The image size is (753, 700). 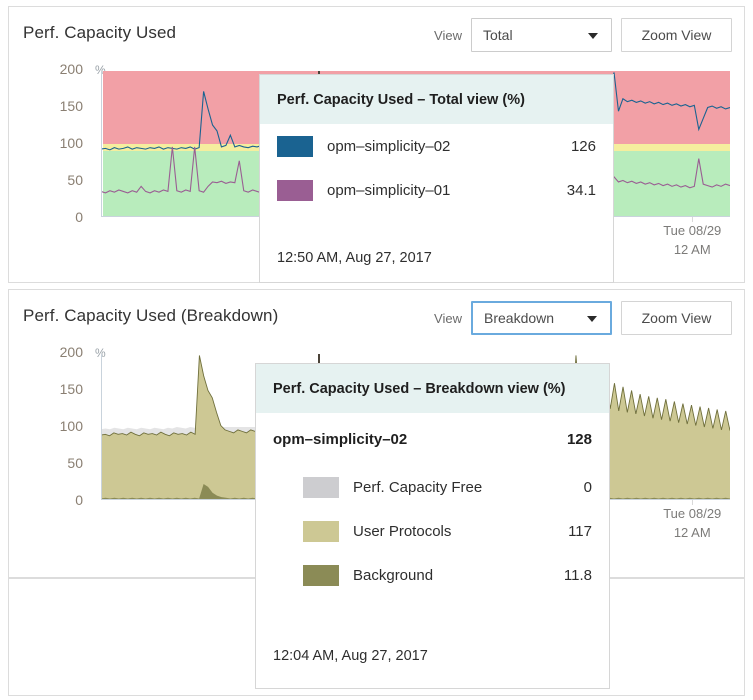 What do you see at coordinates (583, 146) in the screenshot?
I see `legend-value: 126` at bounding box center [583, 146].